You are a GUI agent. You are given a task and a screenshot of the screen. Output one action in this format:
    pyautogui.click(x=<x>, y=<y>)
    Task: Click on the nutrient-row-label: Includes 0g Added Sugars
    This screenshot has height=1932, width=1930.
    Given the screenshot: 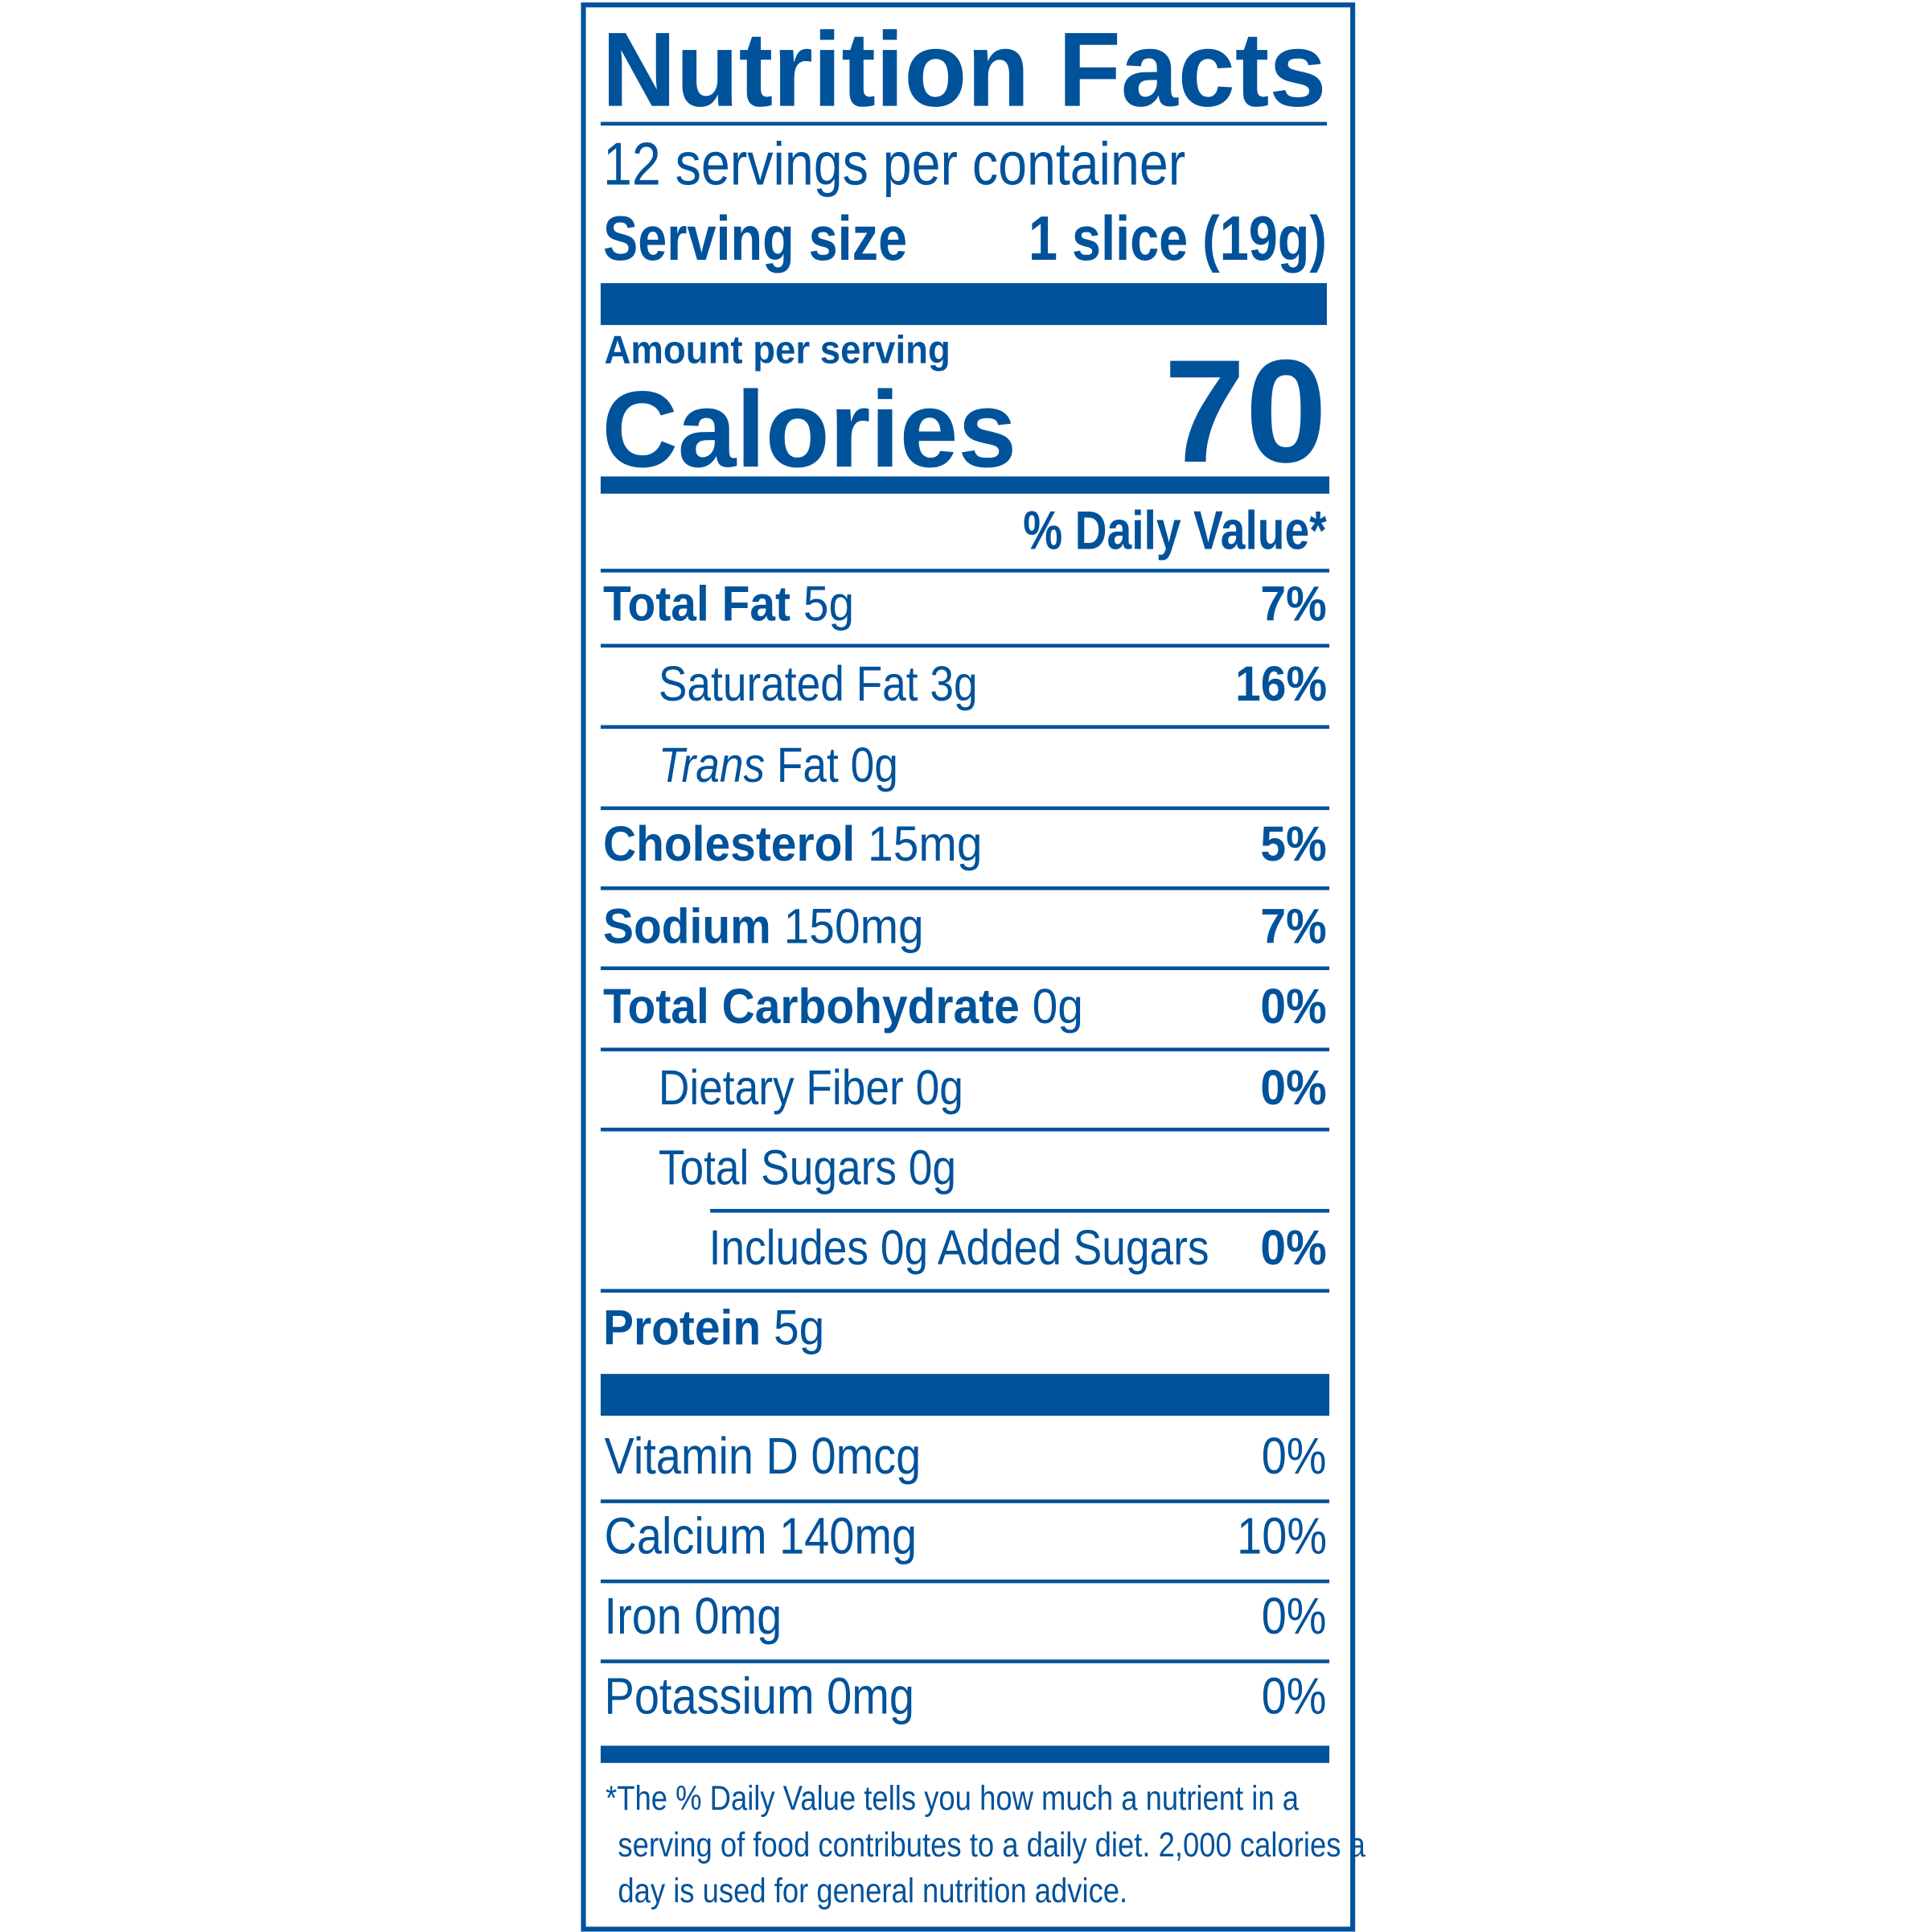 What is the action you would take?
    pyautogui.click(x=959, y=1248)
    